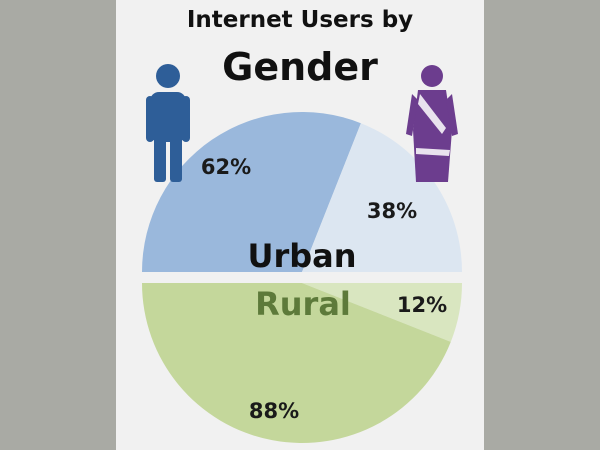  Describe the element at coordinates (226, 167) in the screenshot. I see `urban-male-percent-label: 62%` at that location.